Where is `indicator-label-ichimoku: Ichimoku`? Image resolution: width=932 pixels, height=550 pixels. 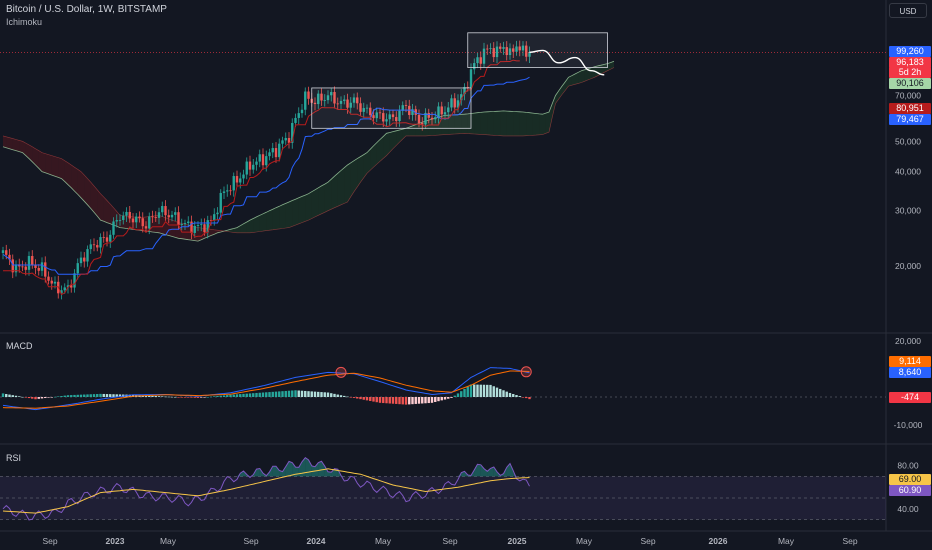
indicator-label-ichimoku: Ichimoku is located at coordinates (24, 22).